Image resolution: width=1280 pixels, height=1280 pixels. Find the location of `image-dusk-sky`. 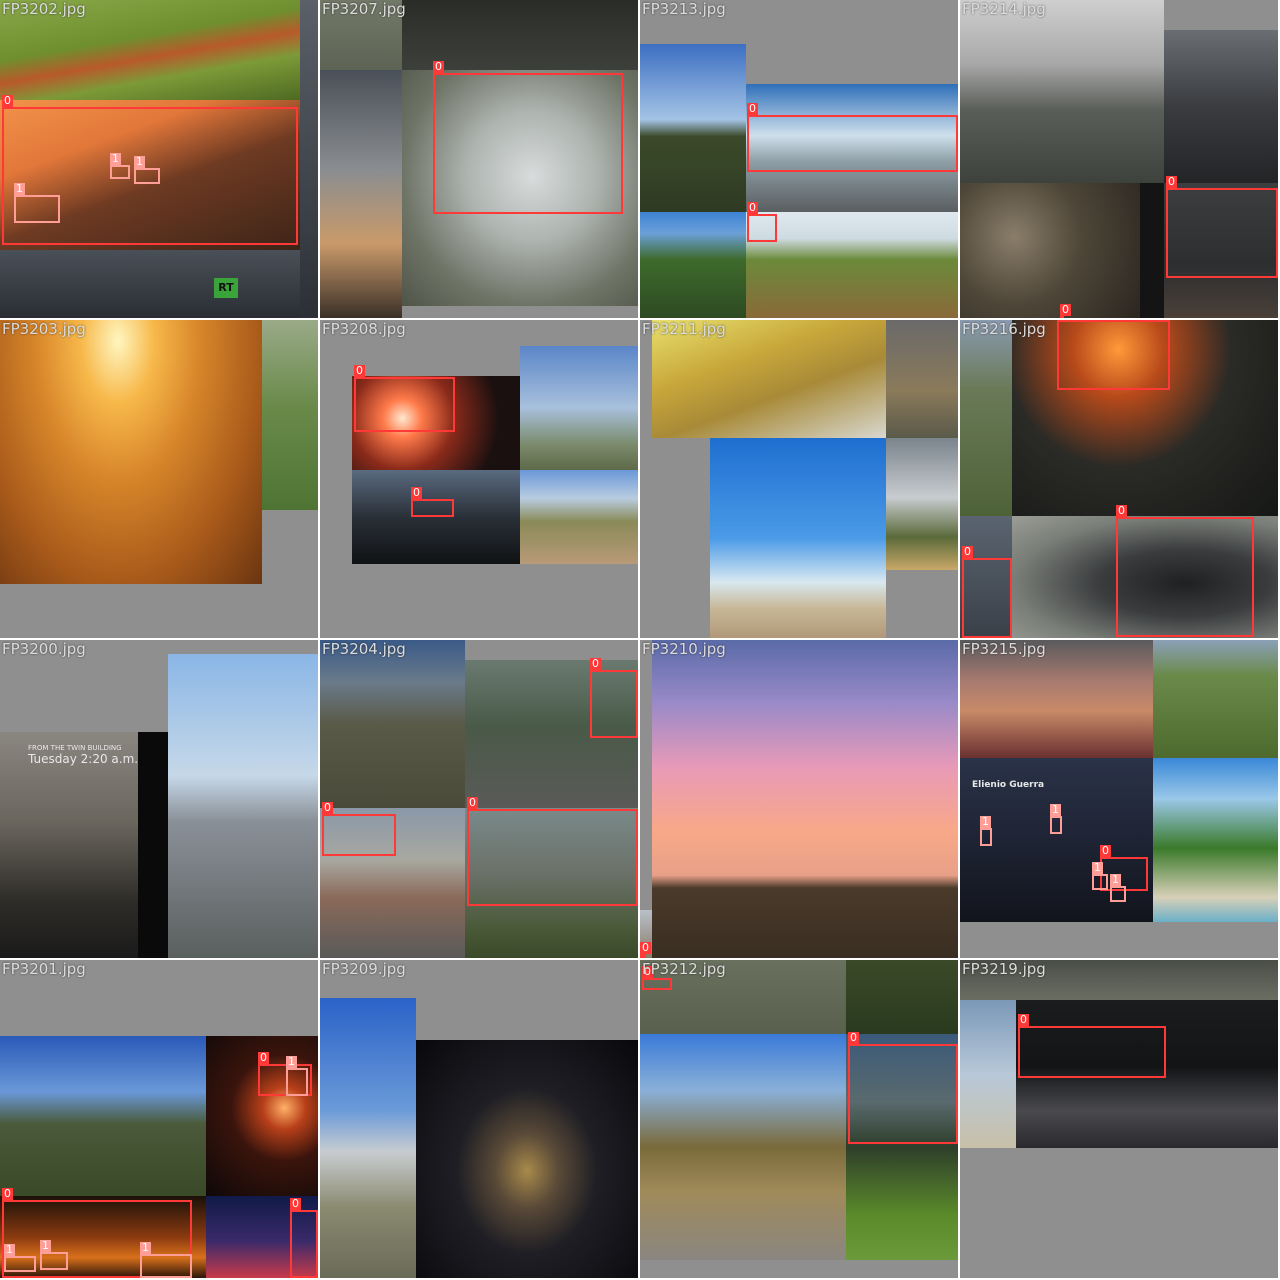

image-dusk-sky is located at coordinates (361, 194).